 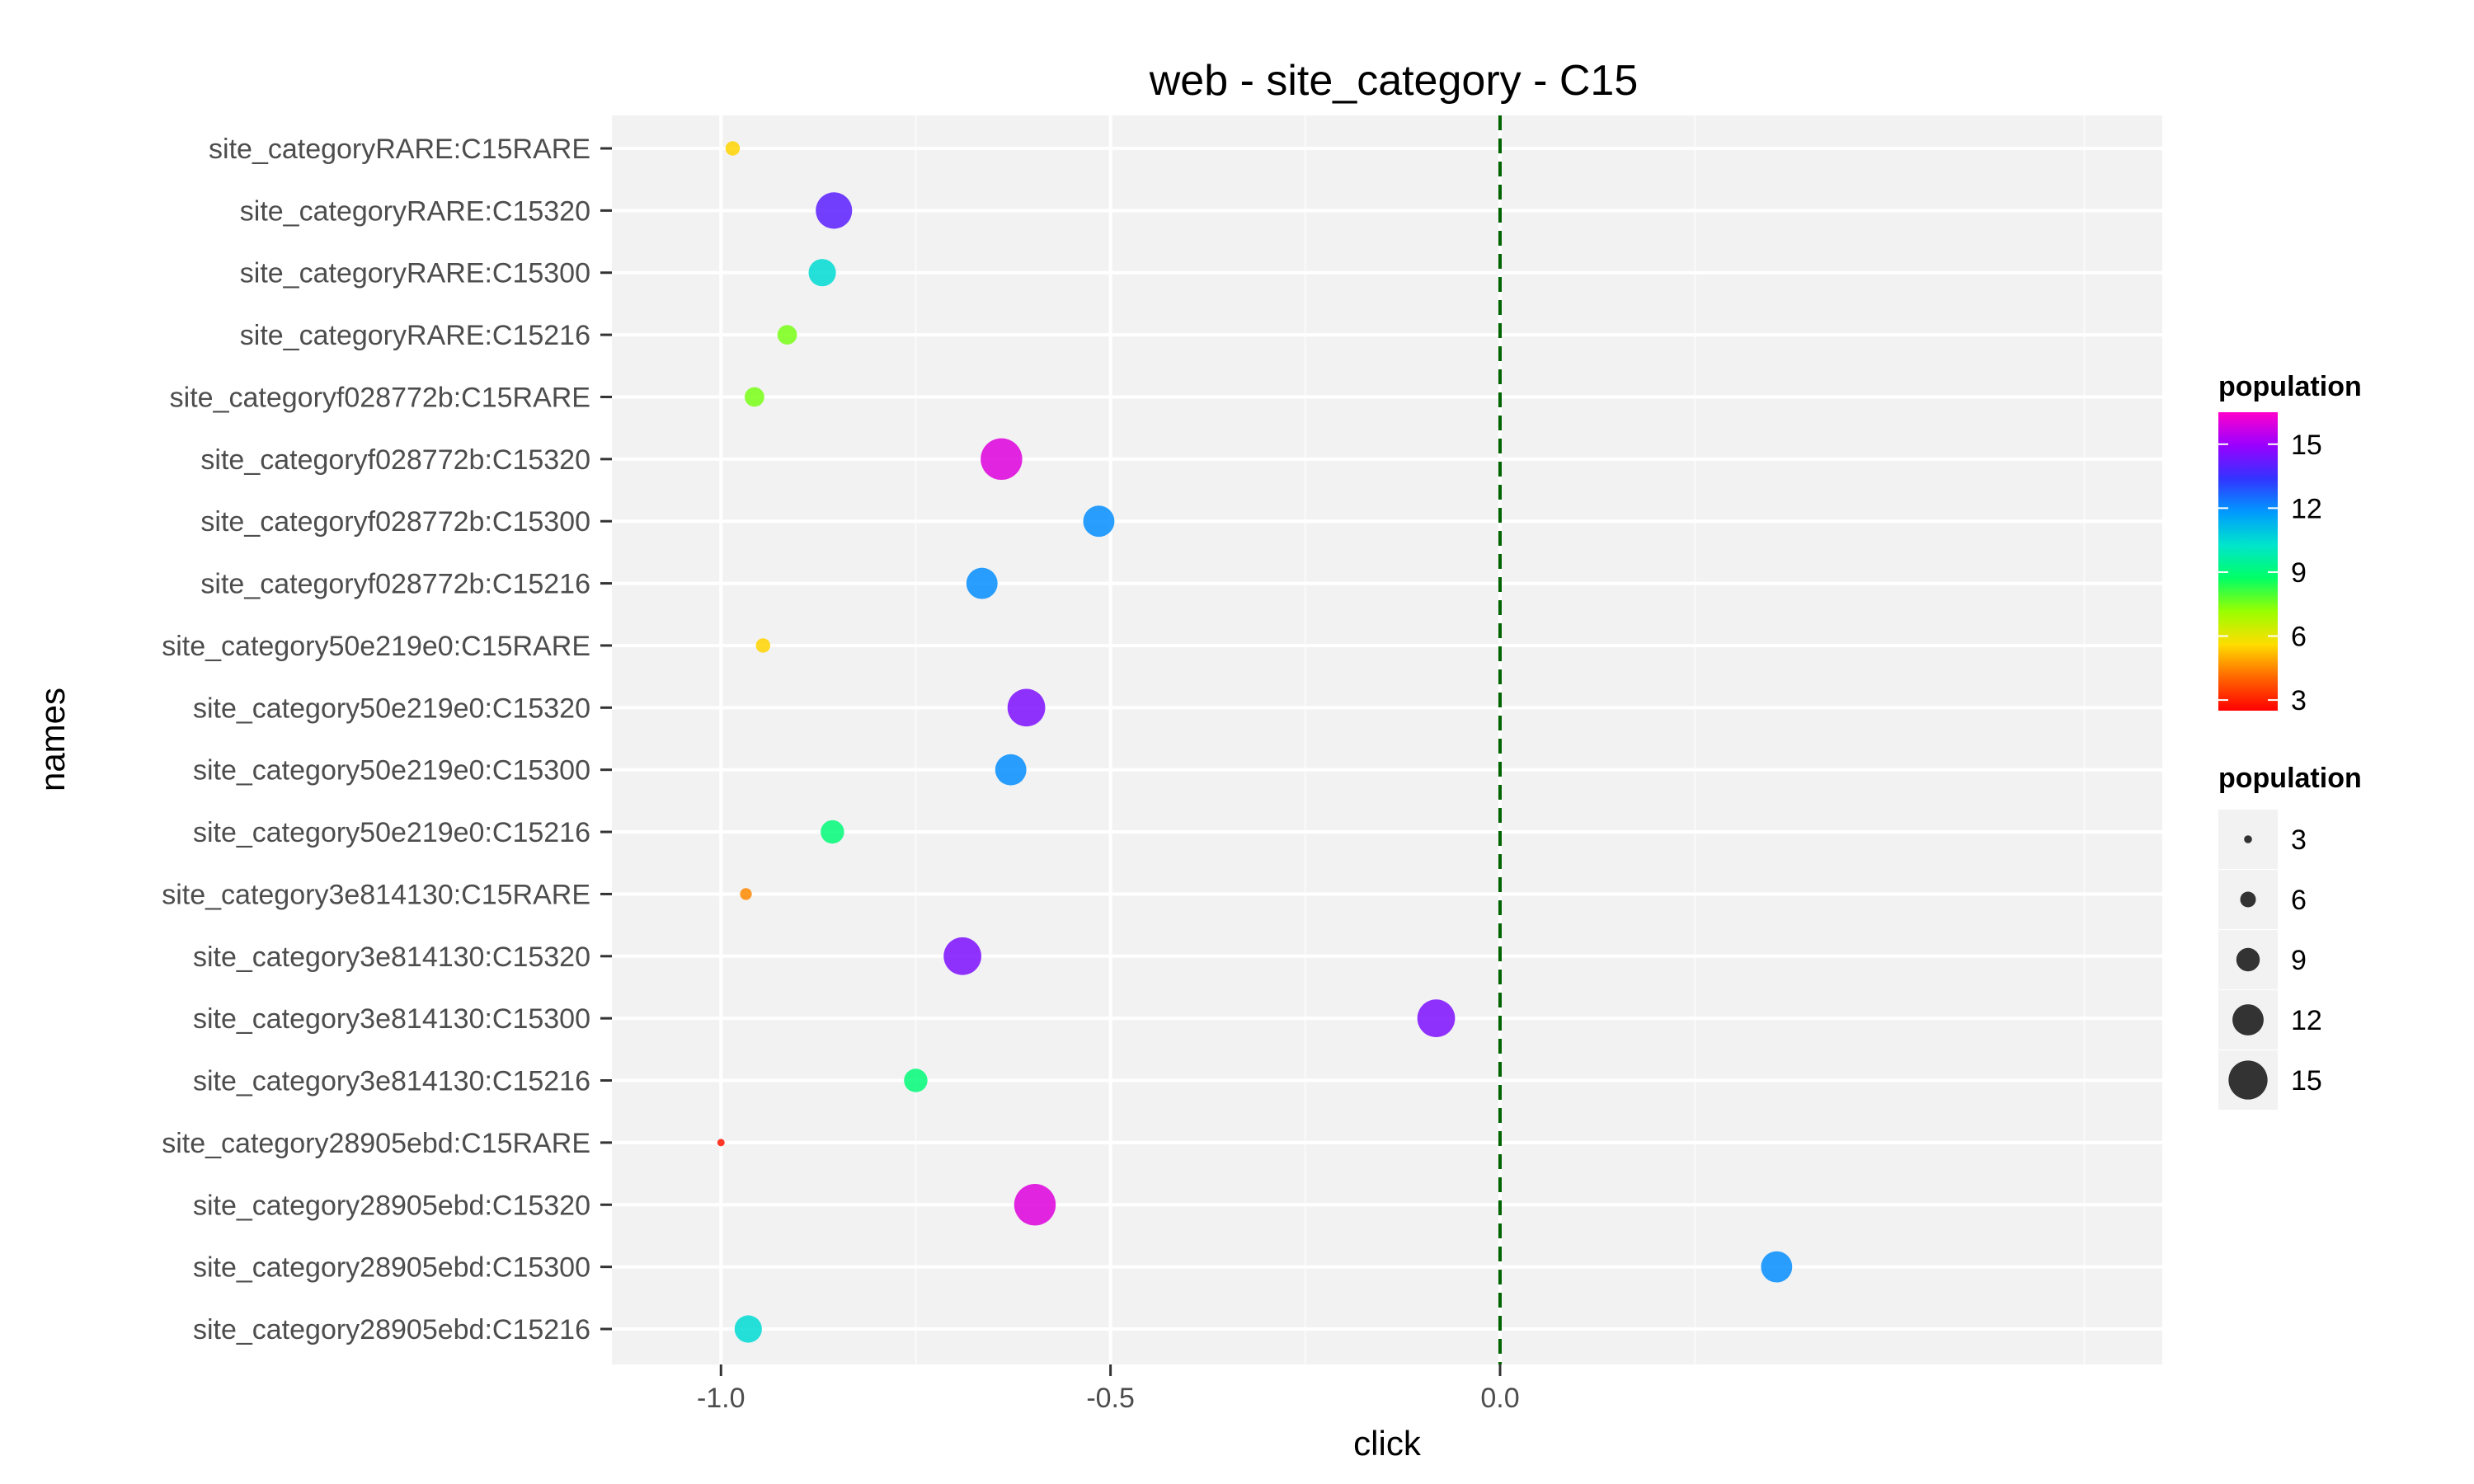 What do you see at coordinates (2299, 573) in the screenshot?
I see `color-legend-label: 9` at bounding box center [2299, 573].